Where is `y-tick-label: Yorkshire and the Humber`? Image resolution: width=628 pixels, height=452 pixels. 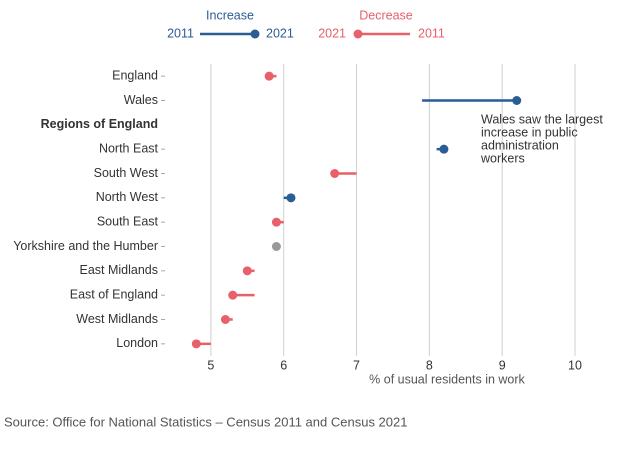
y-tick-label: Yorkshire and the Humber is located at coordinates (85, 246).